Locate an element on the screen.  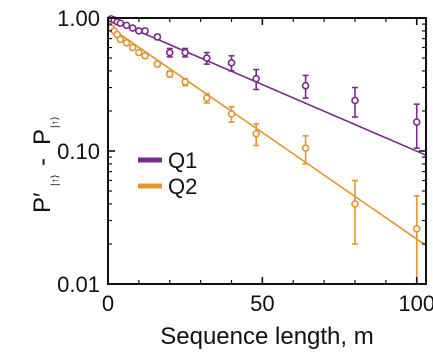
x-axis-label: Sequence length, m is located at coordinates (266, 336).